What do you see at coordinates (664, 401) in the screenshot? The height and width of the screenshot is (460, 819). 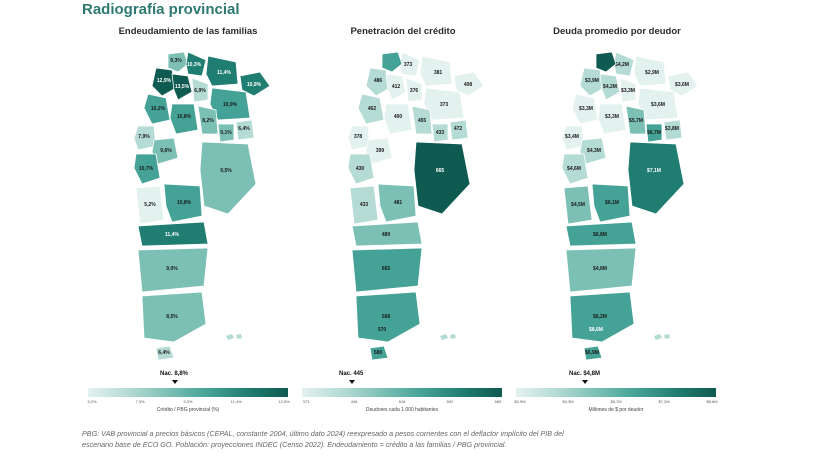 I see `legend-tick: $7,2M` at bounding box center [664, 401].